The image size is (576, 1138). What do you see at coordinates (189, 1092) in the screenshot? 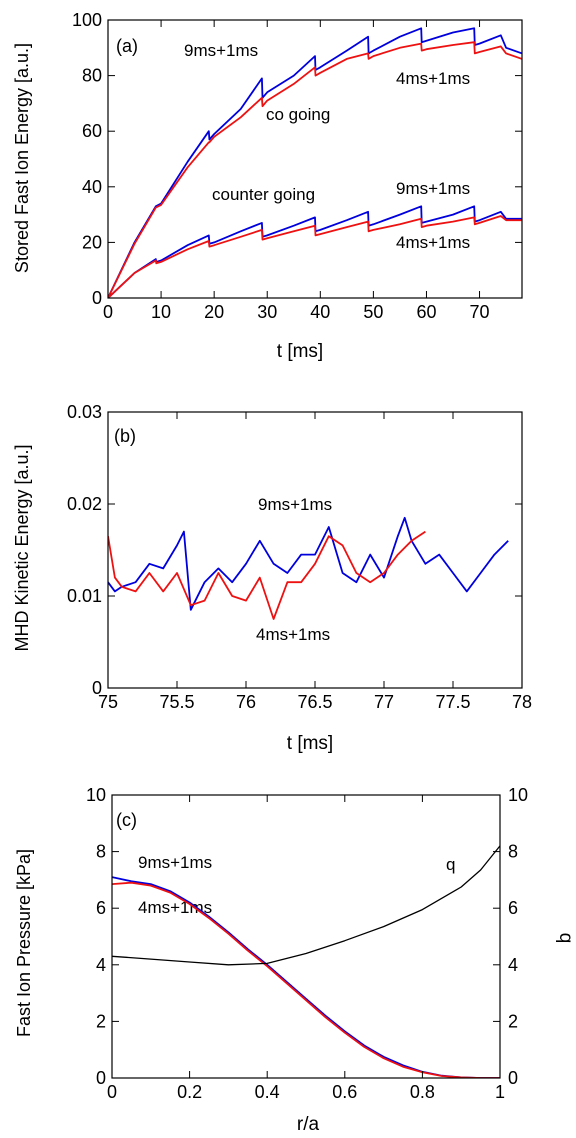
I see `panel-c-xtick-label-1: 0.2` at bounding box center [189, 1092].